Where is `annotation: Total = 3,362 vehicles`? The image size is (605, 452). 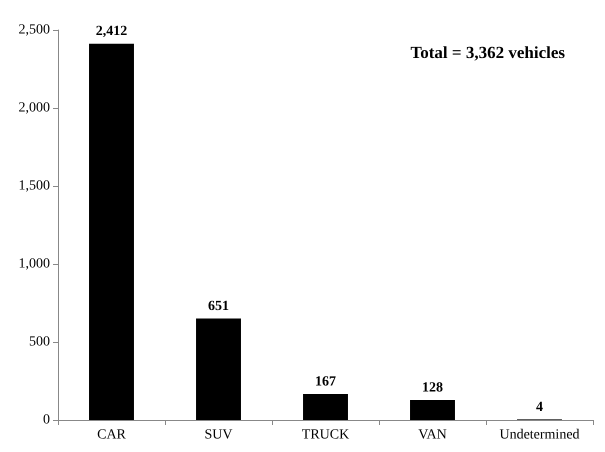
annotation: Total = 3,362 vehicles is located at coordinates (488, 52).